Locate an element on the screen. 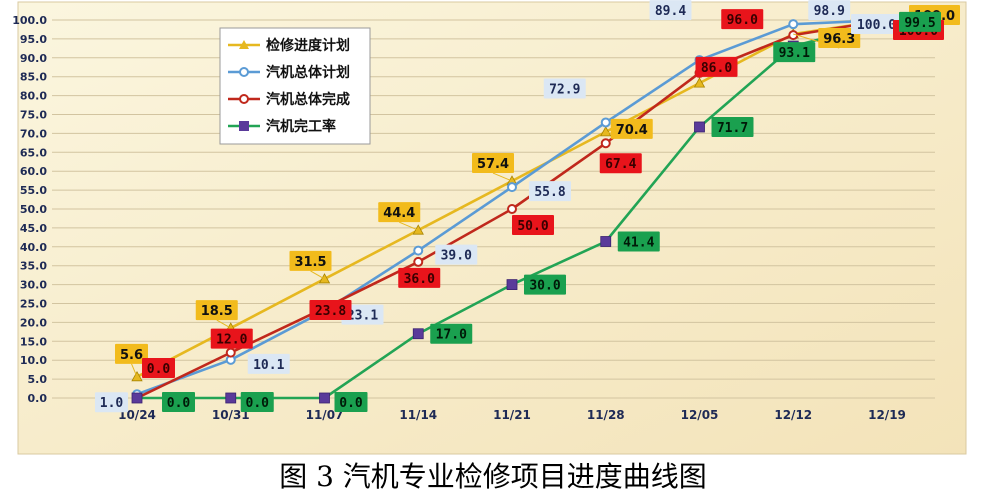 Image resolution: width=986 pixels, height=498 pixels. data-label-text: 41.4 is located at coordinates (638, 243).